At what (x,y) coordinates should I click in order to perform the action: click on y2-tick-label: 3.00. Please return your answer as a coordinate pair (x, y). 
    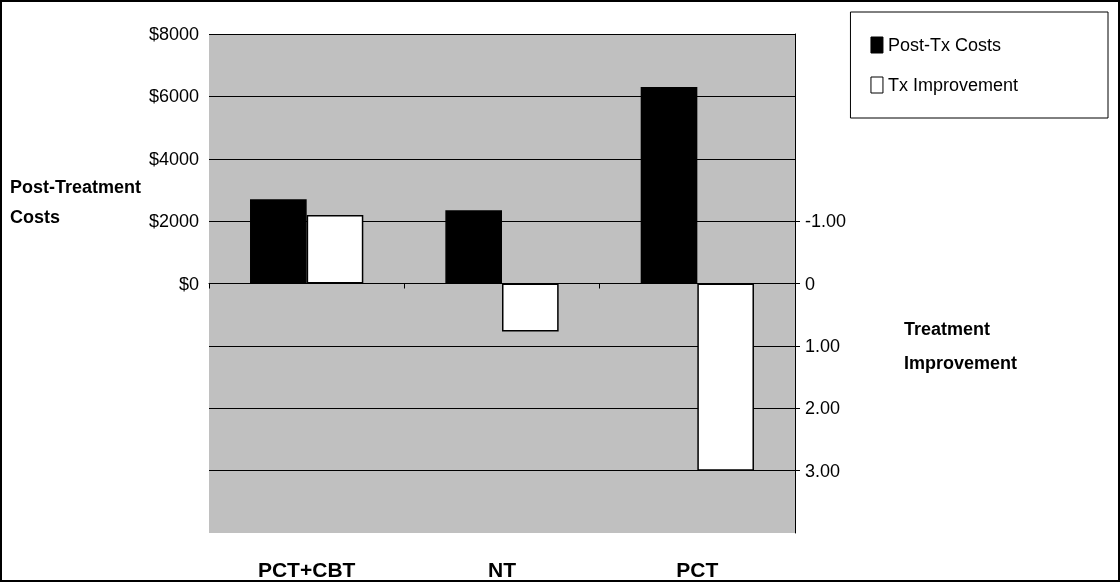
    Looking at the image, I should click on (823, 470).